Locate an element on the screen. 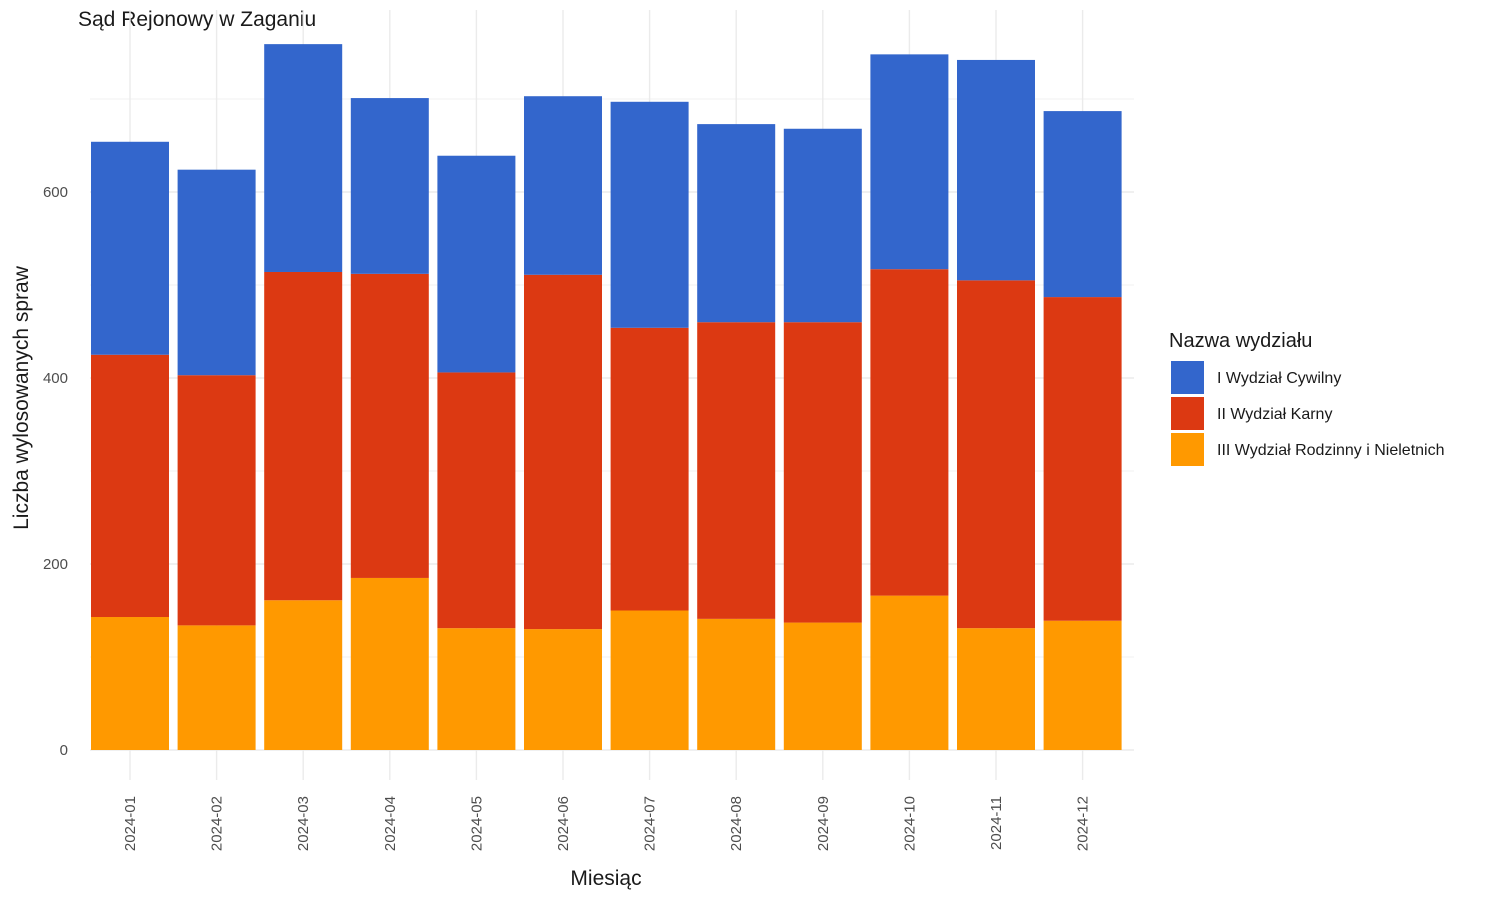 This screenshot has height=900, width=1500. chart-title: Sąd Rejonowy w Zaganiu is located at coordinates (197, 19).